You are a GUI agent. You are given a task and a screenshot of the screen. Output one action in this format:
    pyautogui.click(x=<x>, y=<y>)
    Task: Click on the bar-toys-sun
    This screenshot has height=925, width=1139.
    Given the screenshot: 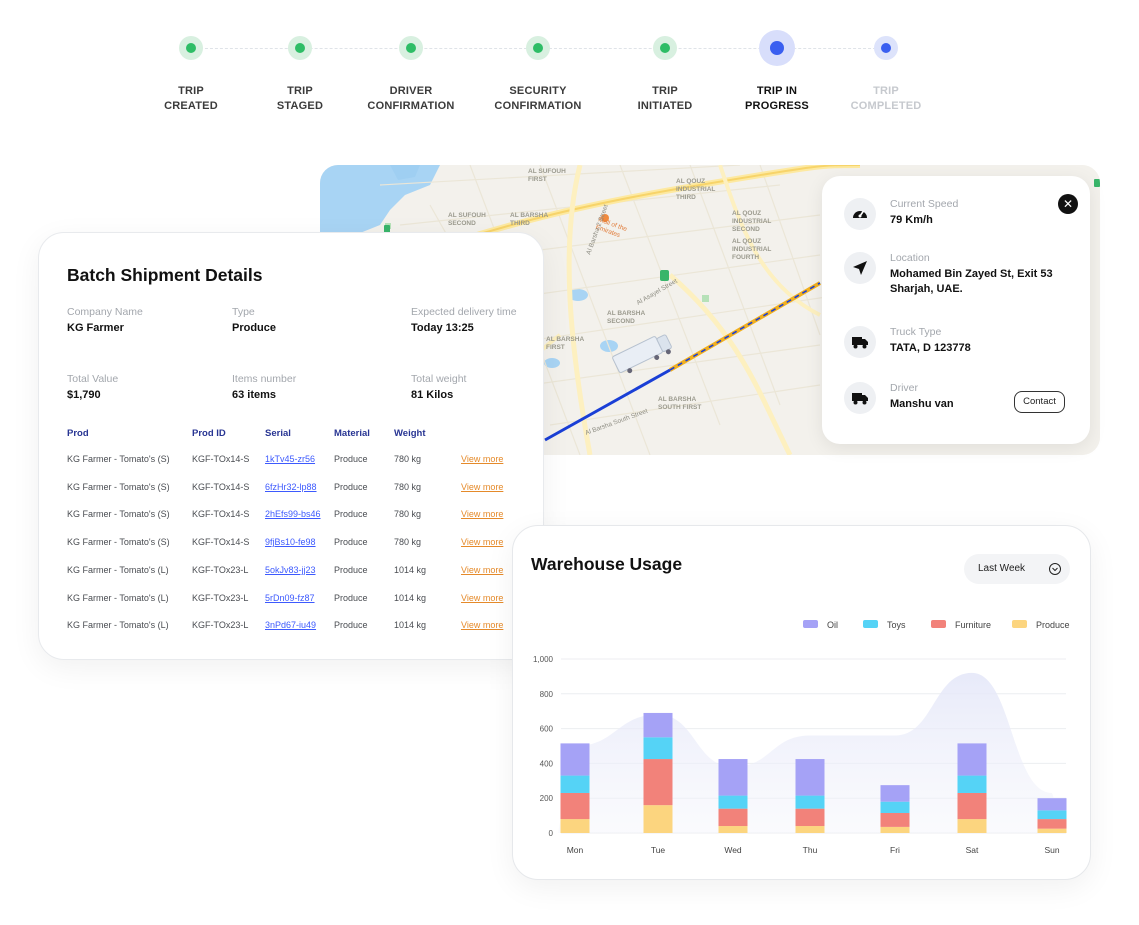 What is the action you would take?
    pyautogui.click(x=1052, y=815)
    